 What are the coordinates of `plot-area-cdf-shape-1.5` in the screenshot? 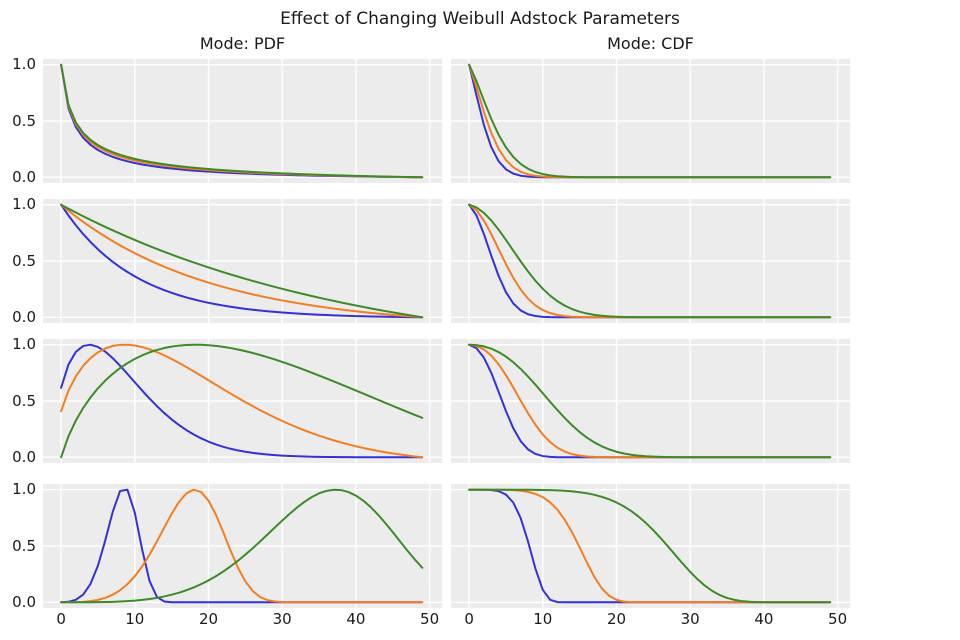 It's located at (650, 401).